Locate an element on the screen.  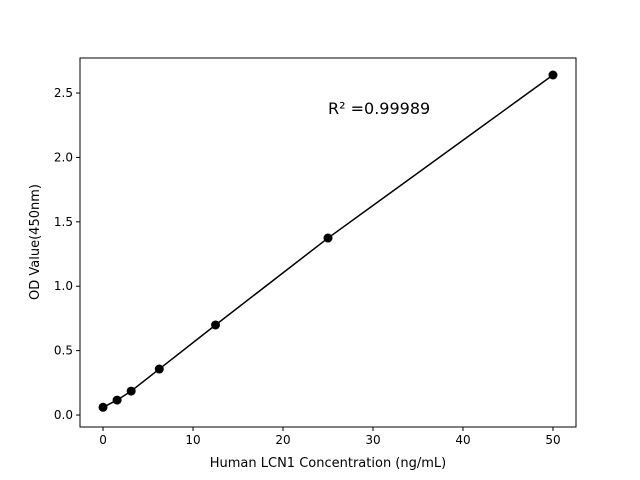
y-tick-label: 1.0 is located at coordinates (63, 286).